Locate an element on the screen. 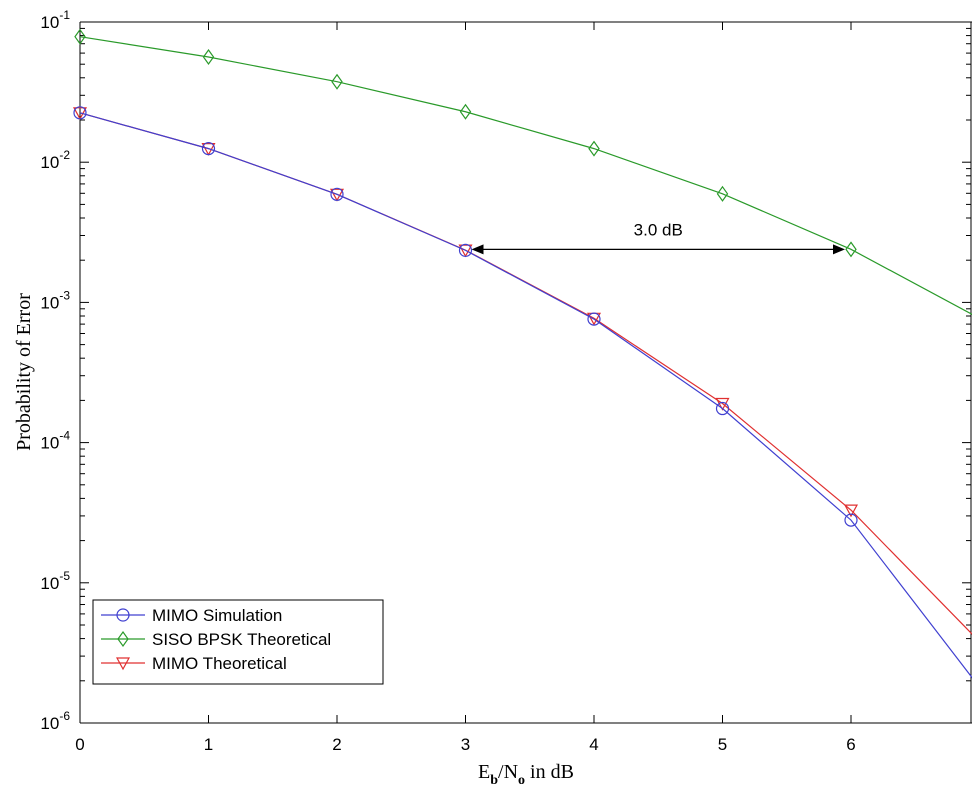 The image size is (972, 793). x-tick-label: 4 is located at coordinates (593, 744).